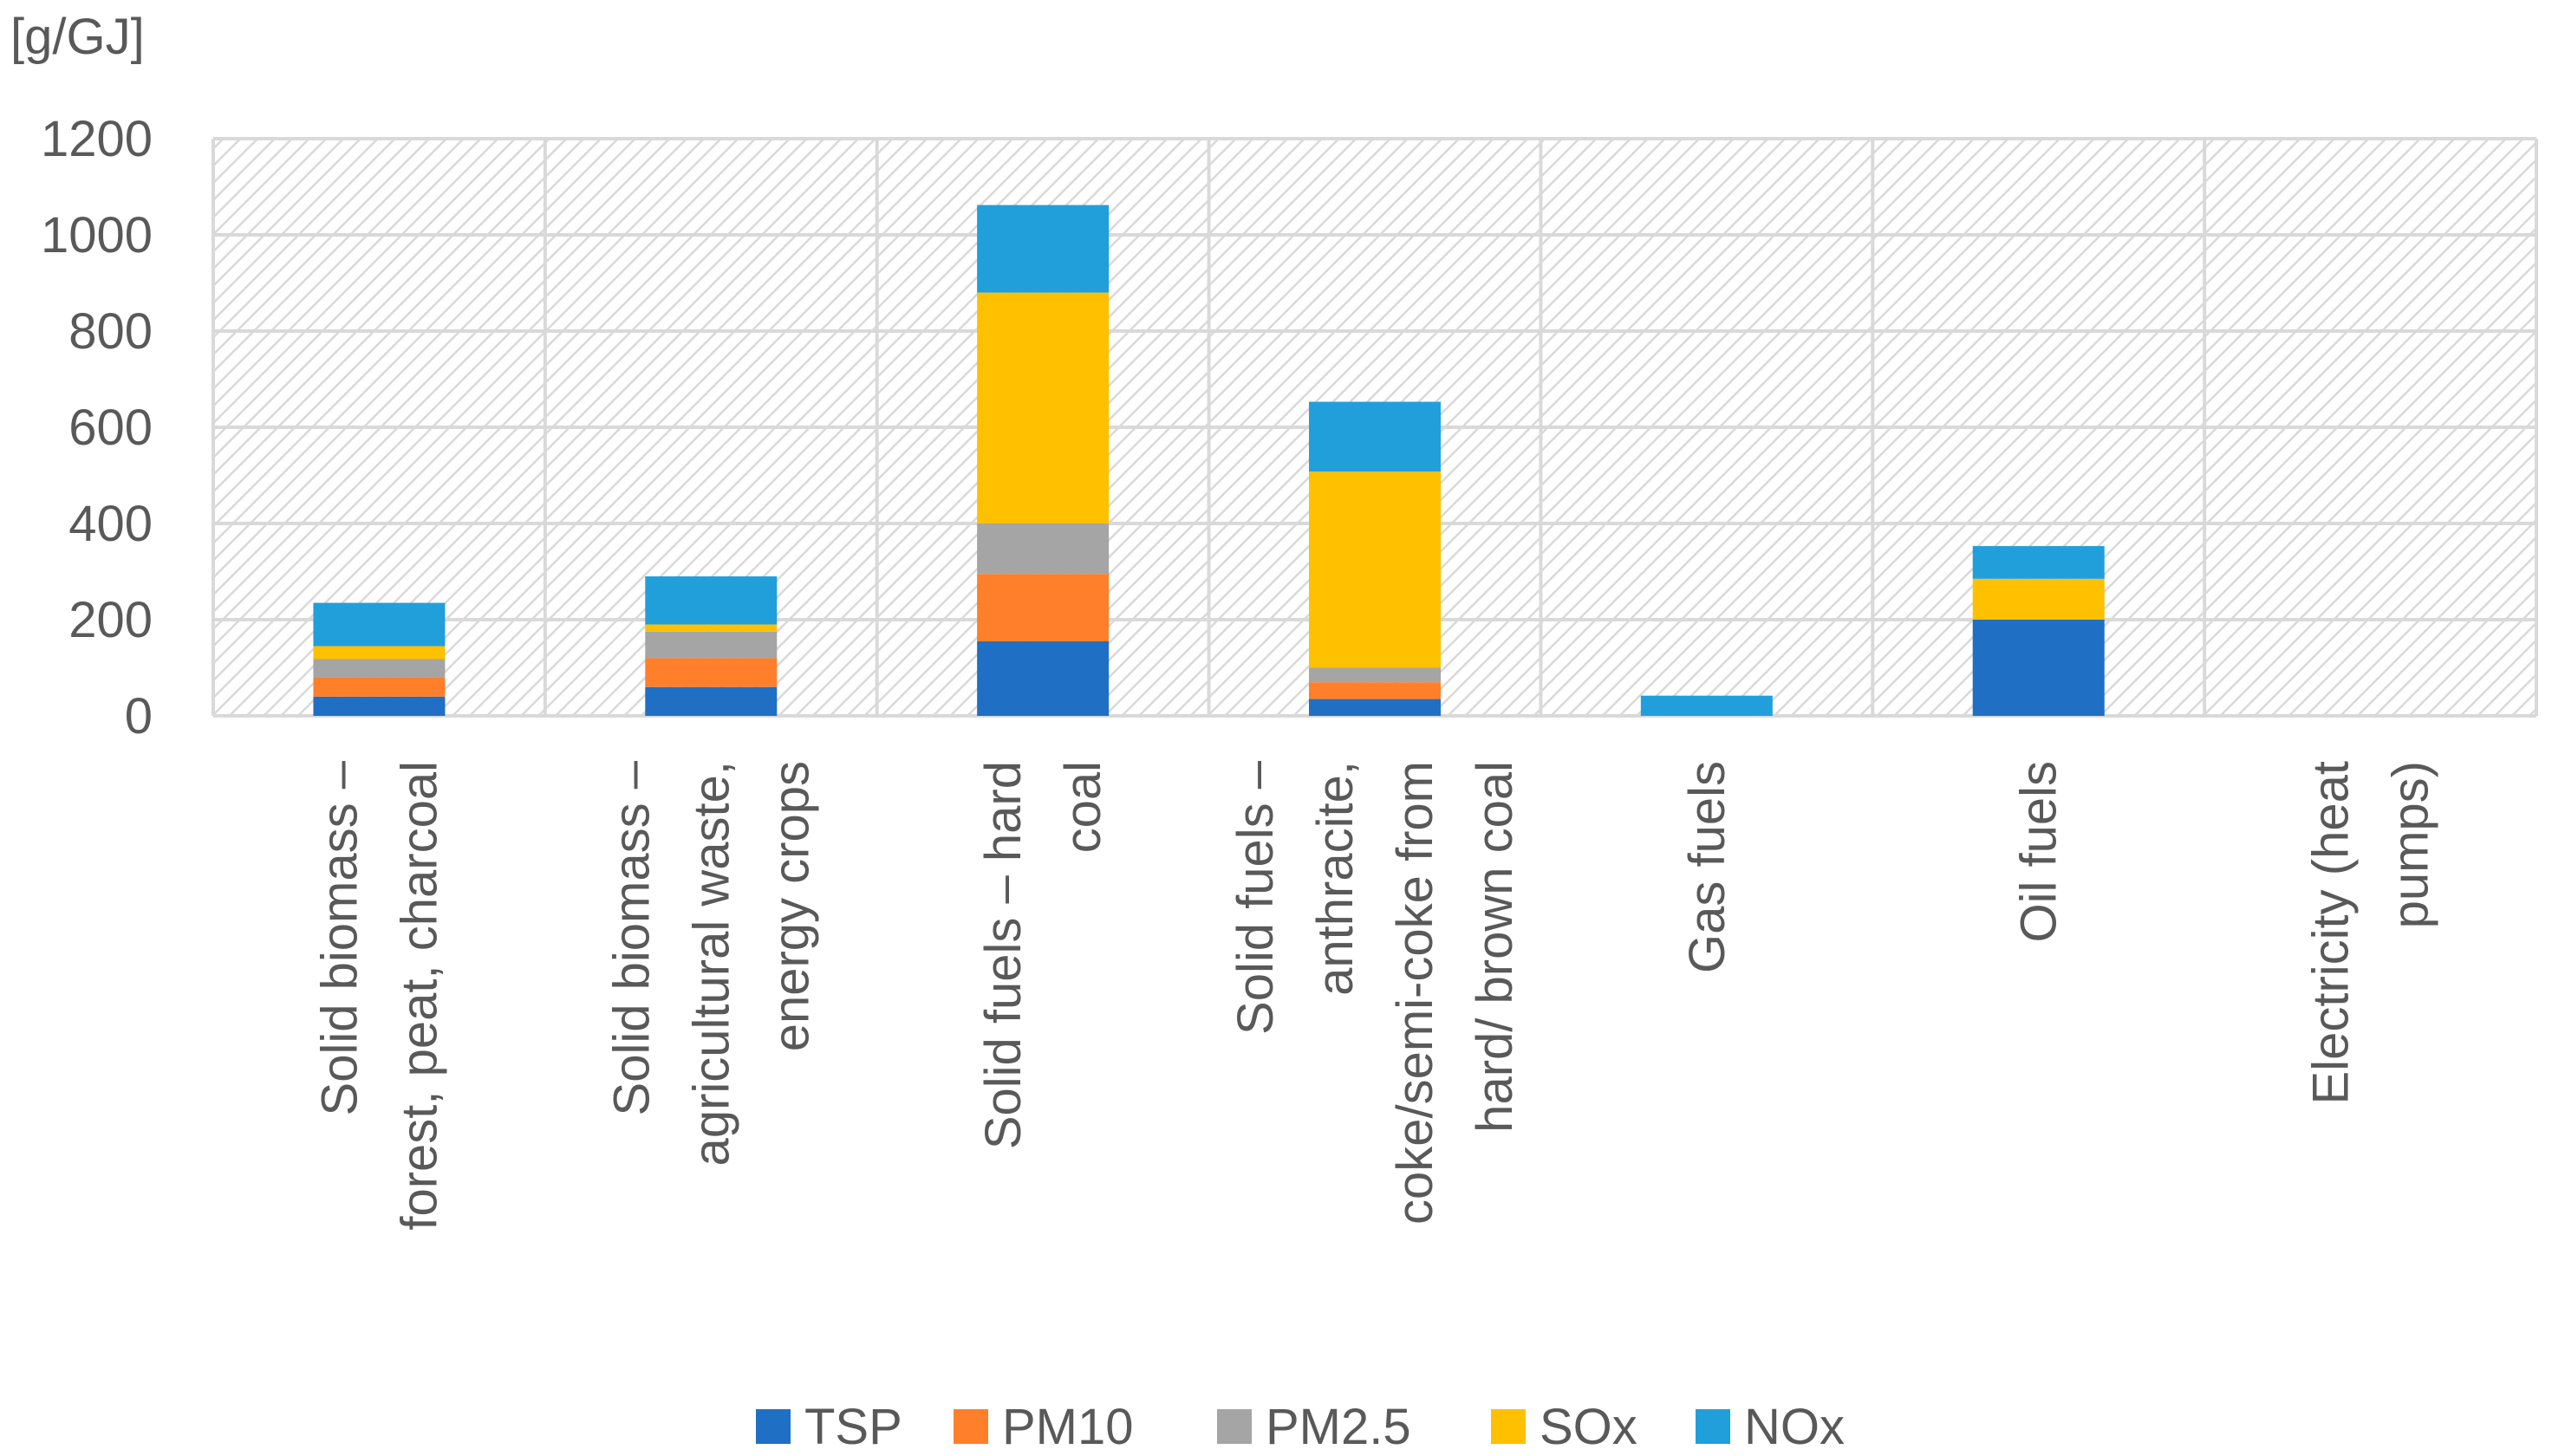 Image resolution: width=2552 pixels, height=1456 pixels. Describe the element at coordinates (97, 139) in the screenshot. I see `y-tick-label-1200: 1200` at that location.